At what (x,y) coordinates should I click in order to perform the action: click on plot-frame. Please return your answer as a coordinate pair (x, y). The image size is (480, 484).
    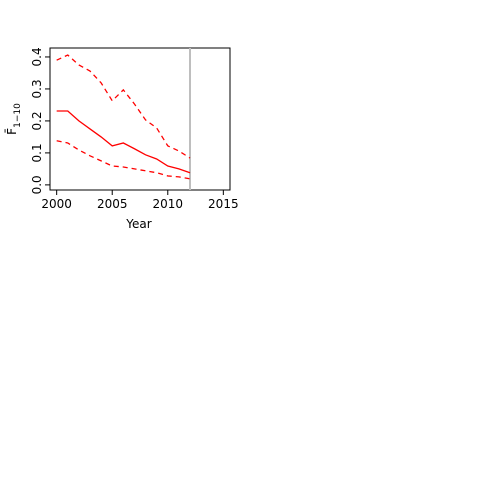
    Looking at the image, I should click on (140, 119).